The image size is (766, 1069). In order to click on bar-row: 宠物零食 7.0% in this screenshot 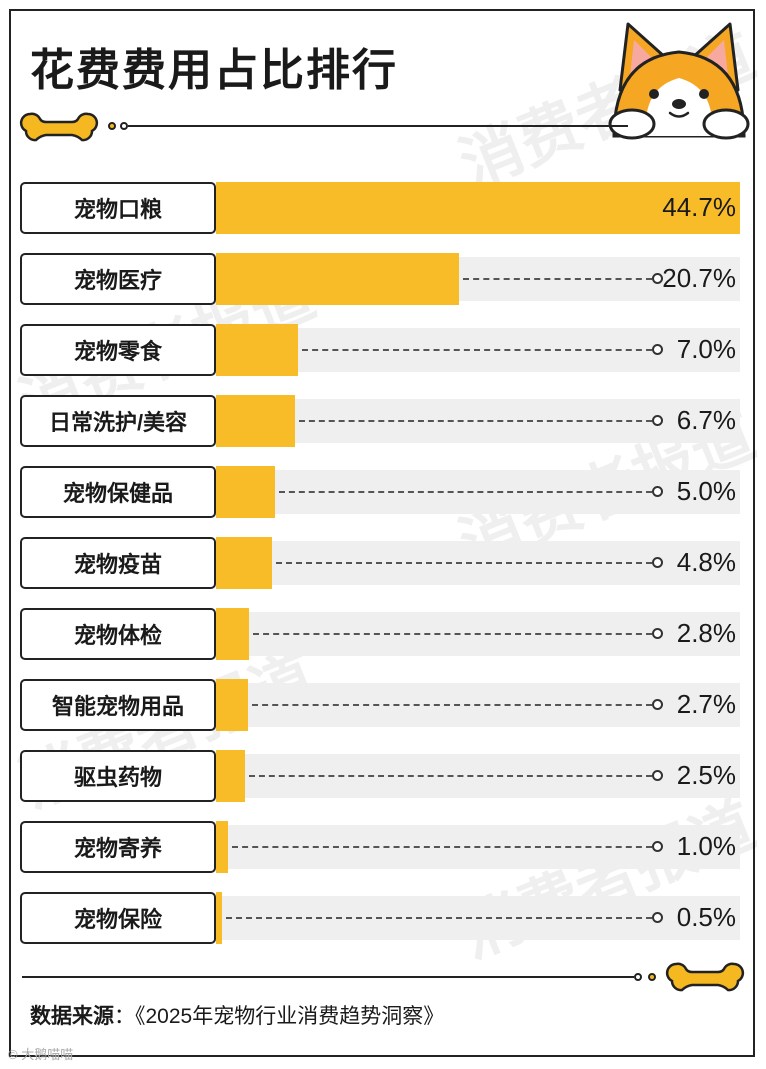, I will do `click(383, 350)`.